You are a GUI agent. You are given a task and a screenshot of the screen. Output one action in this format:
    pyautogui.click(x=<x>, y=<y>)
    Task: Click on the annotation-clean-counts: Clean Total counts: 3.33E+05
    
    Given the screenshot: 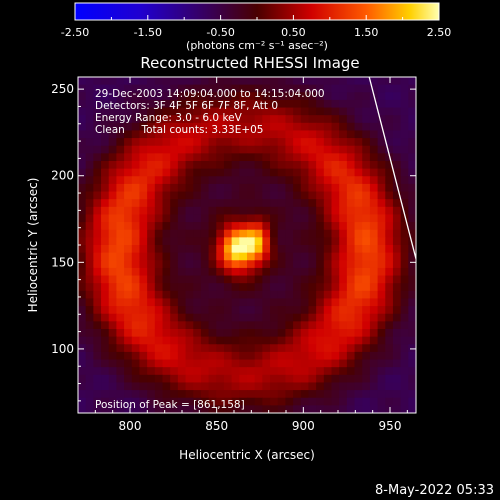 What is the action you would take?
    pyautogui.click(x=179, y=130)
    